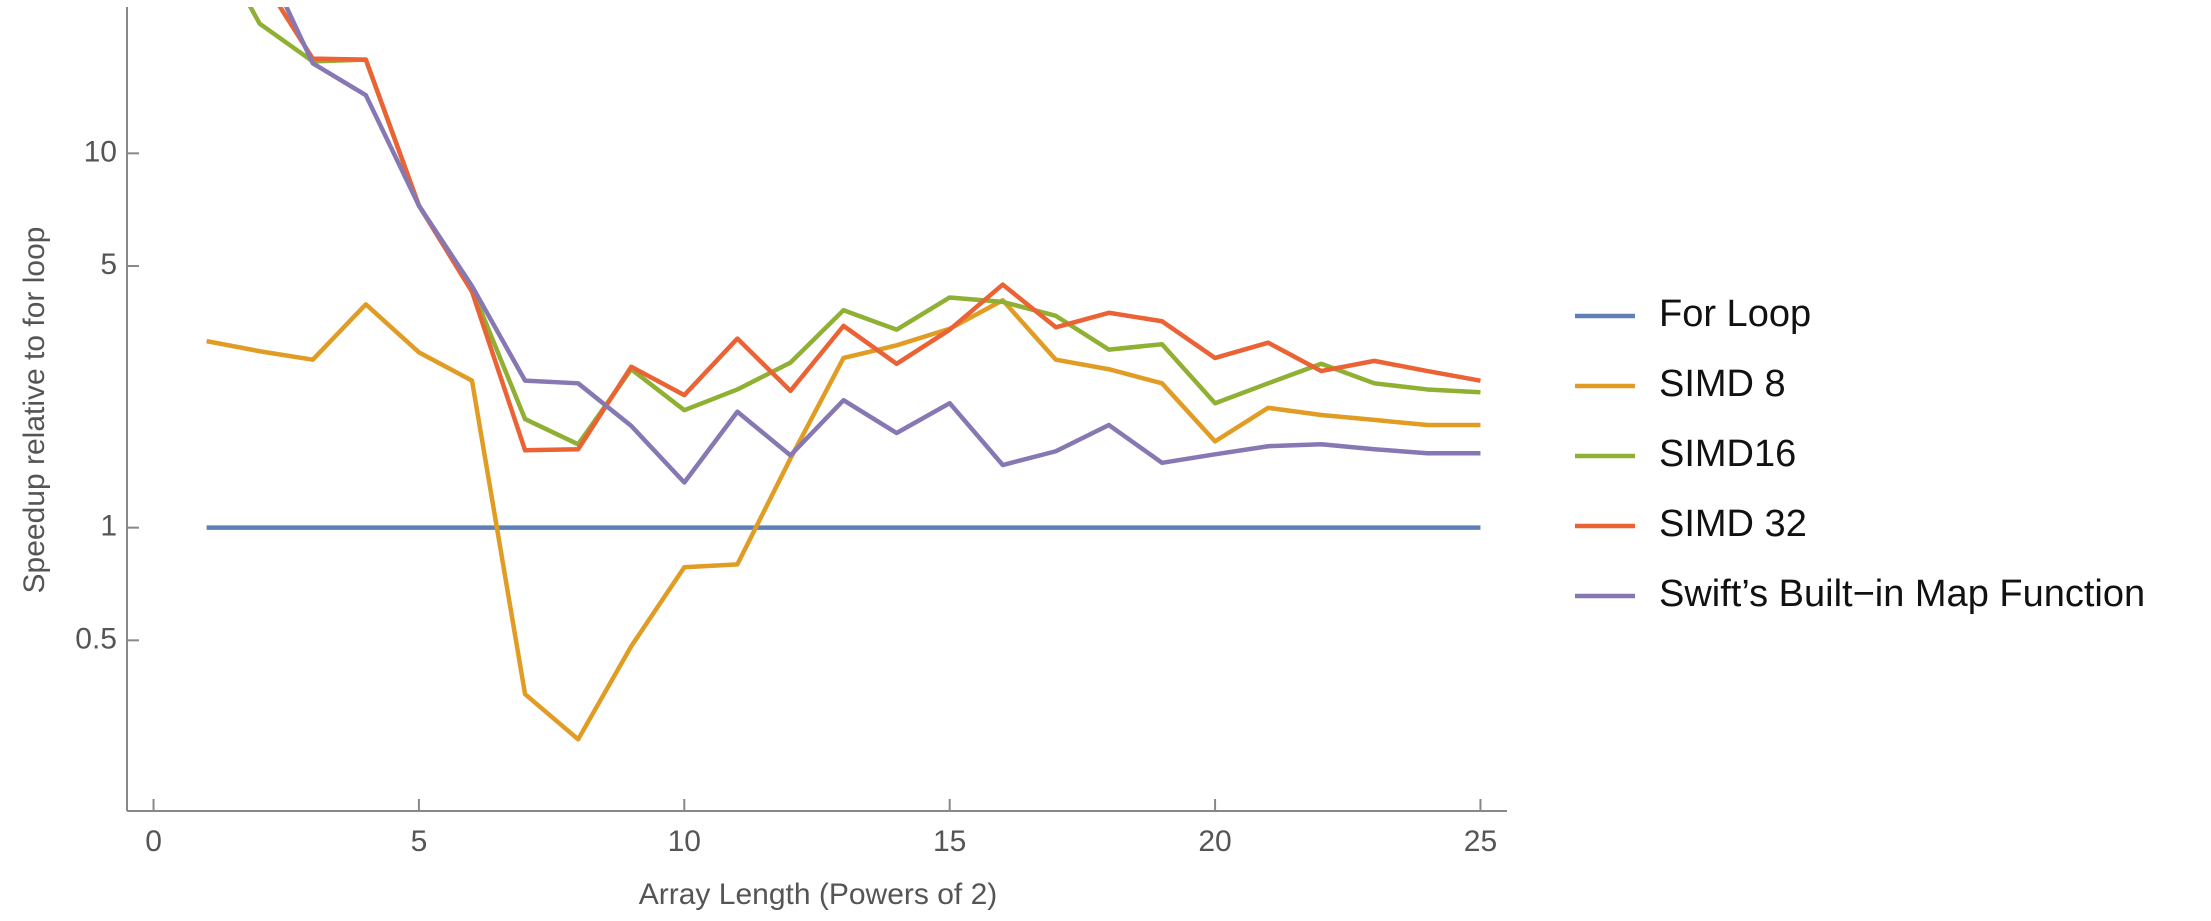 This screenshot has width=2211, height=921. I want to click on legend-label: For Loop, so click(1735, 314).